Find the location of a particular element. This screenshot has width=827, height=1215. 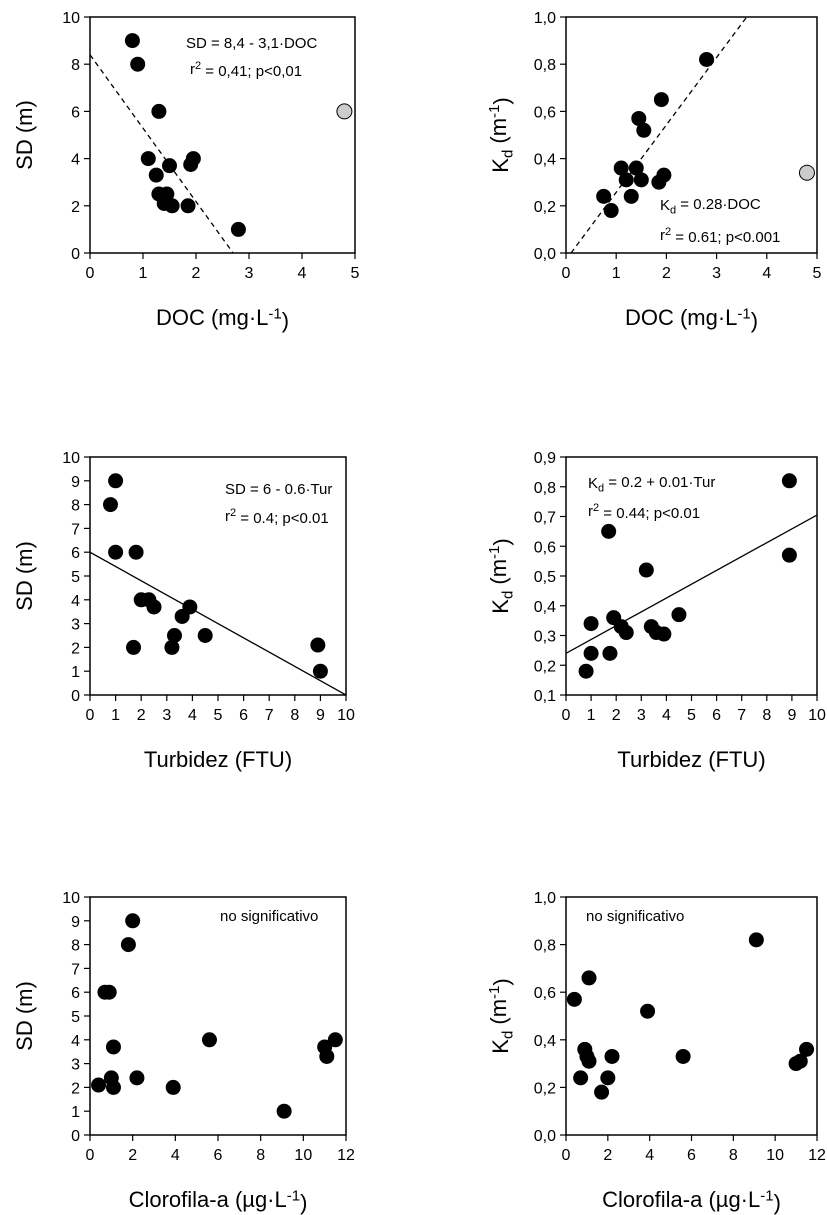

y-tick-label: 0,3 is located at coordinates (545, 637).